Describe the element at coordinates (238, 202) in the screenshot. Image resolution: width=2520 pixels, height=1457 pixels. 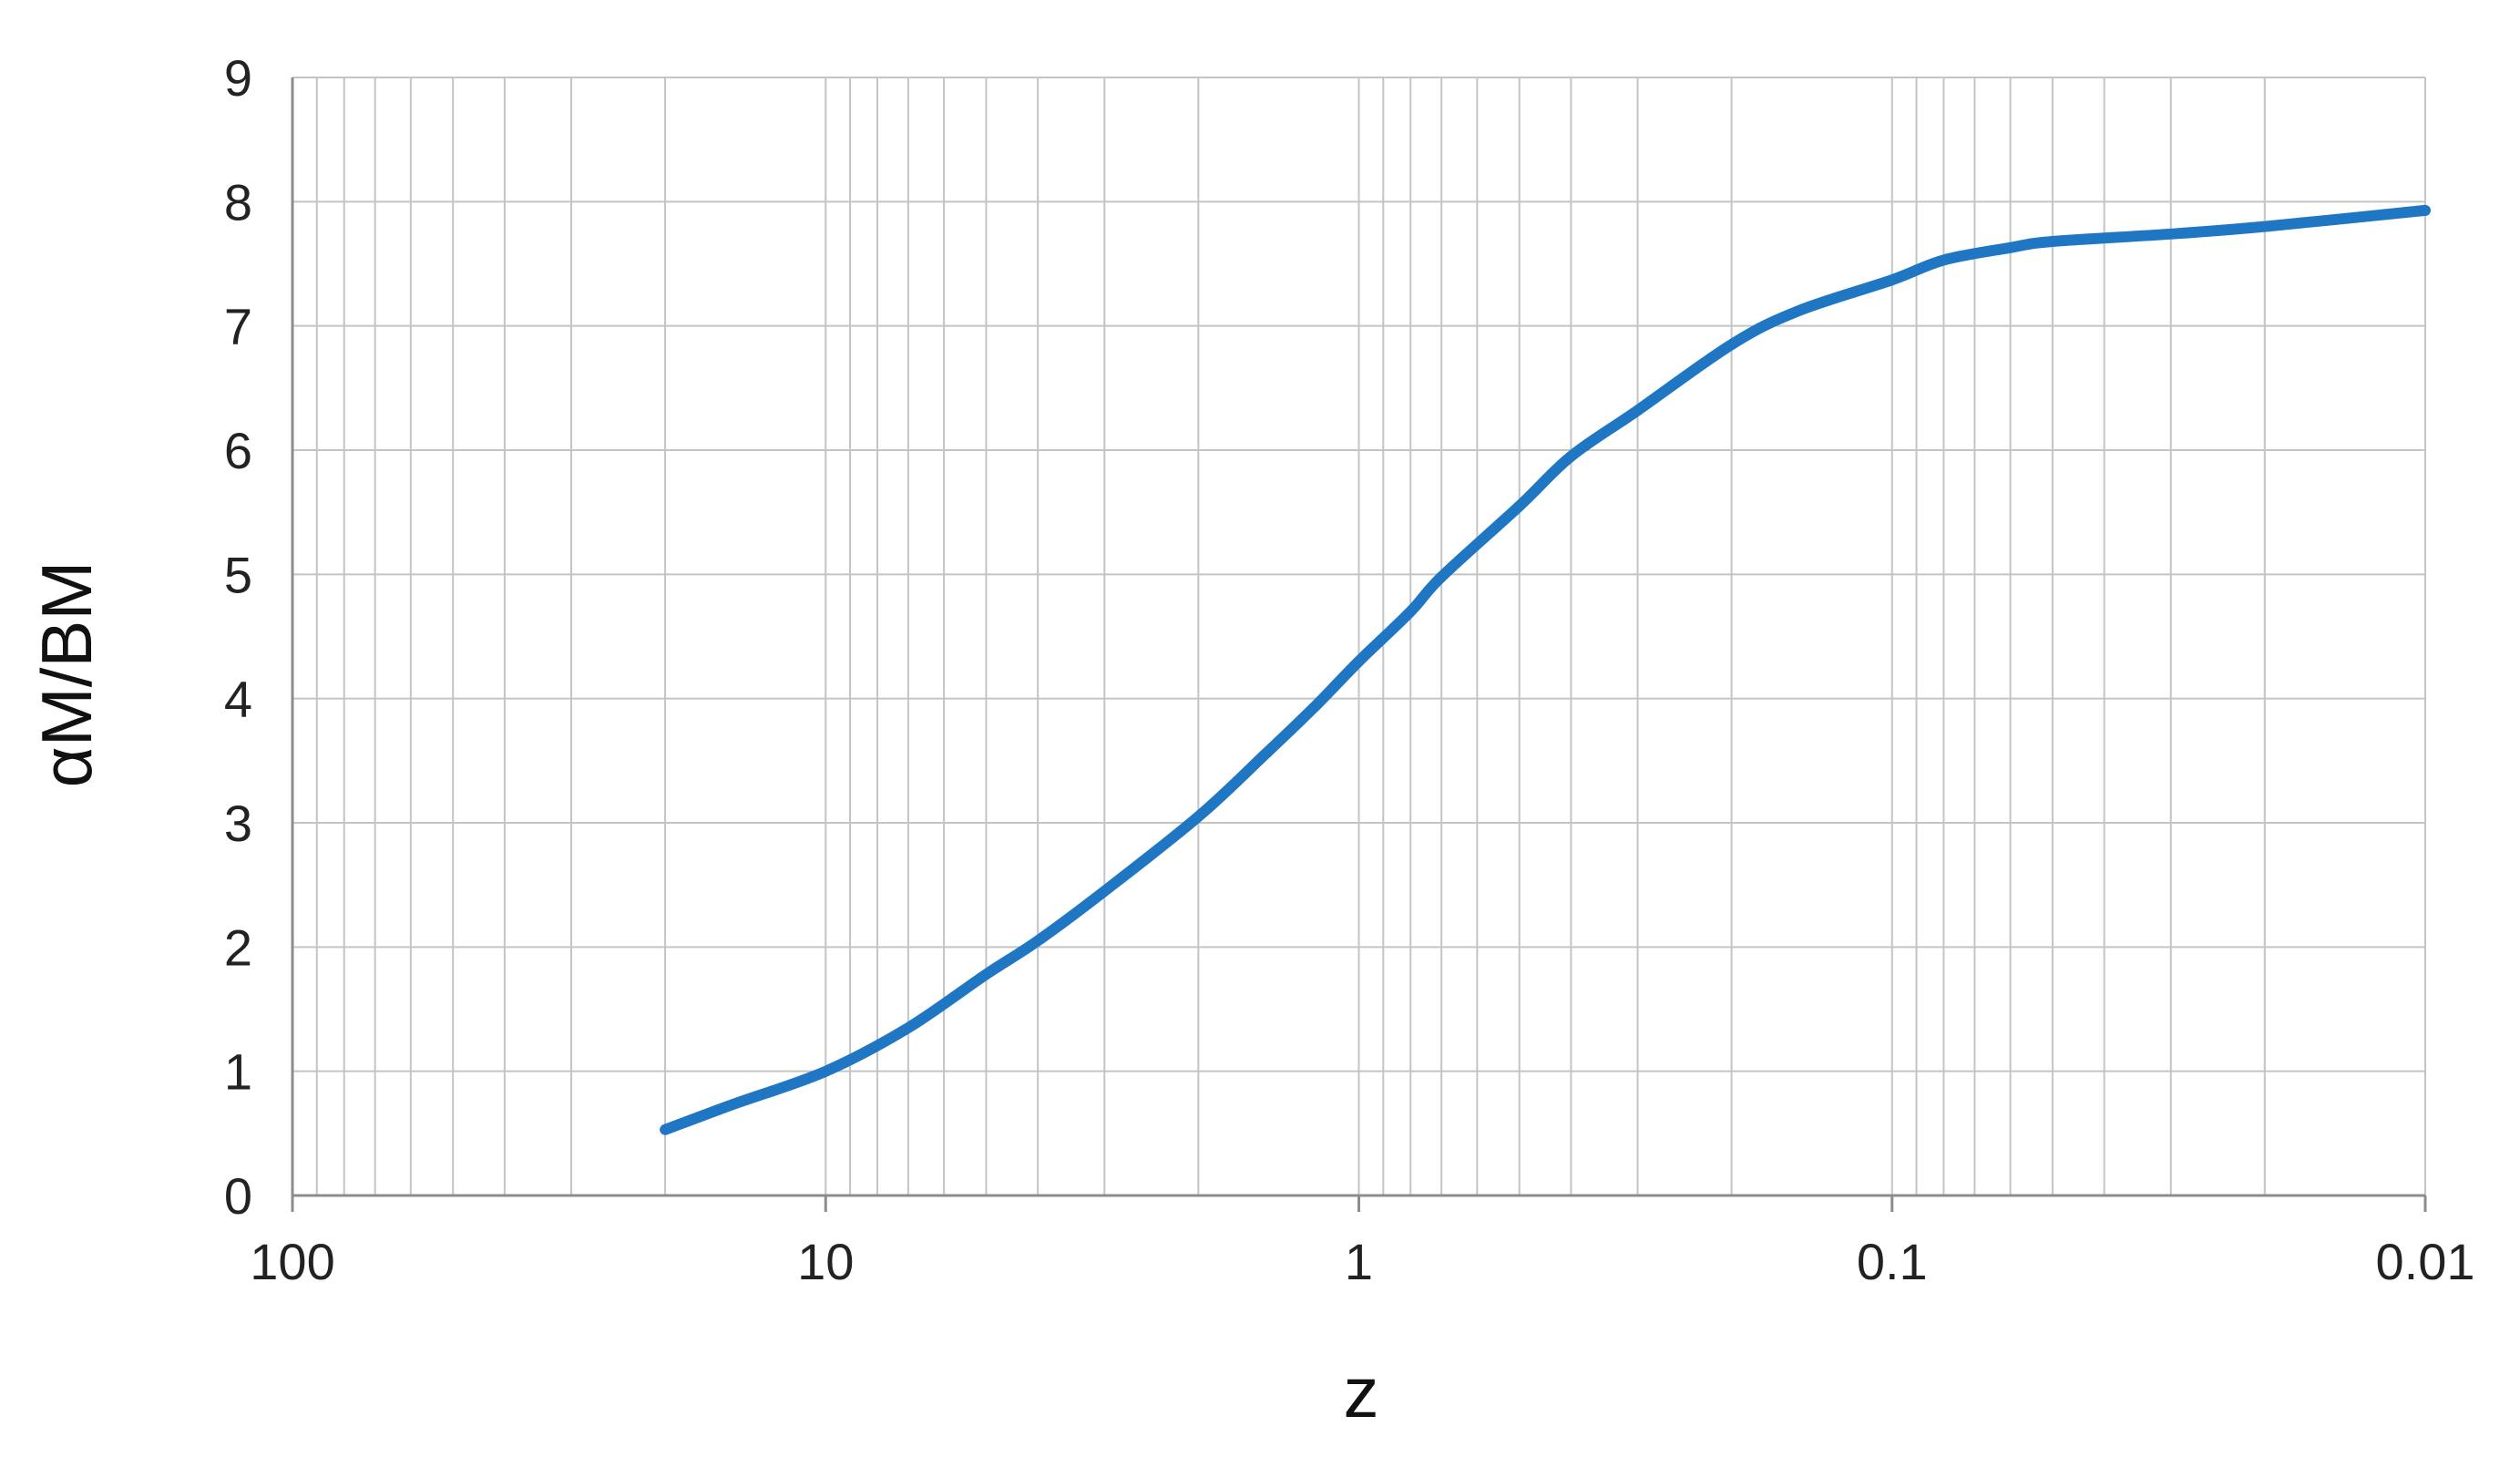
I see `y-tick-label: 8` at that location.